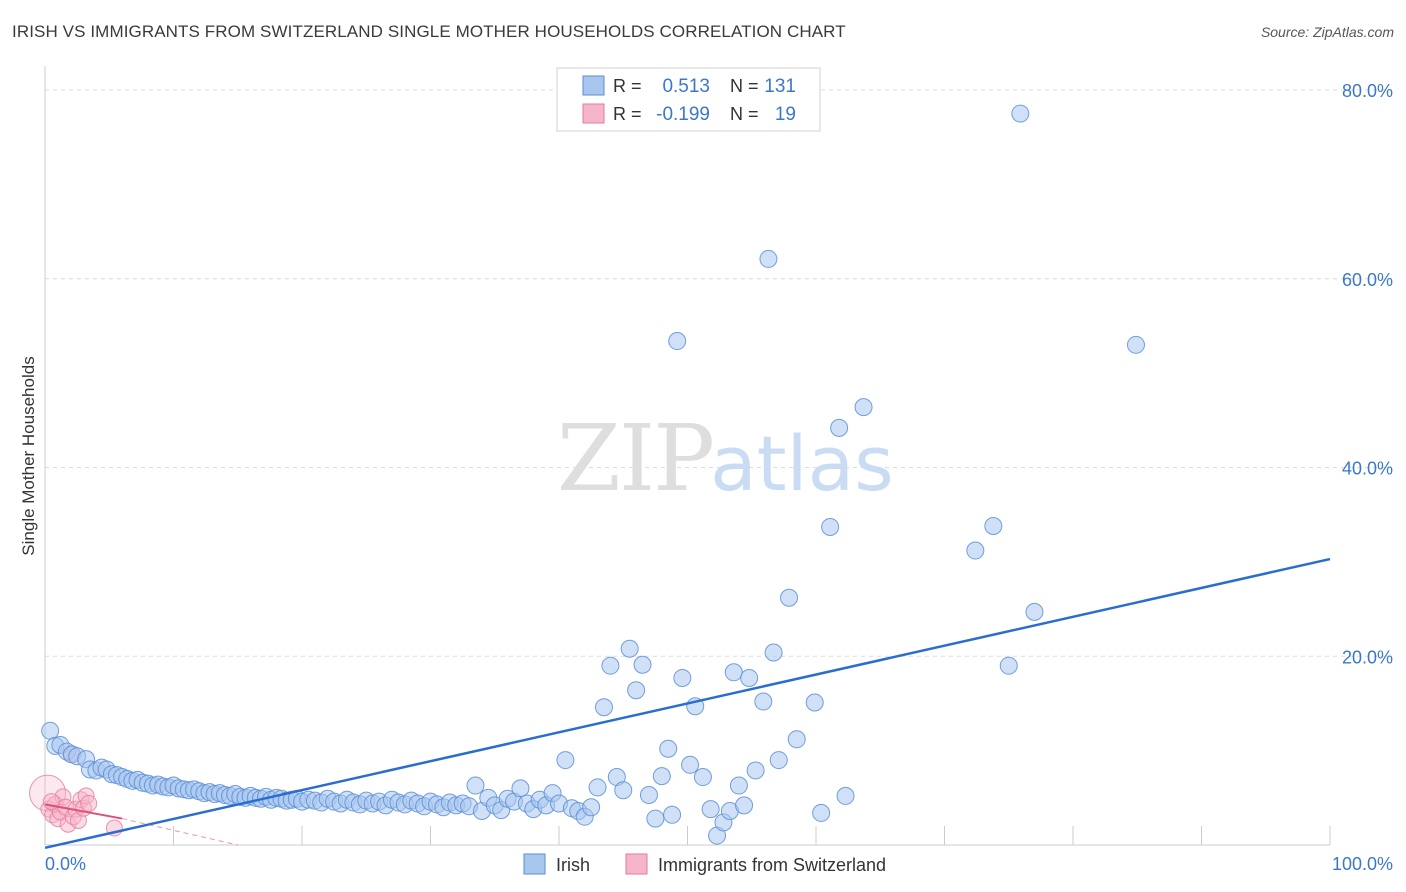  Describe the element at coordinates (1362, 864) in the screenshot. I see `x-tick-label: 100.0%` at that location.